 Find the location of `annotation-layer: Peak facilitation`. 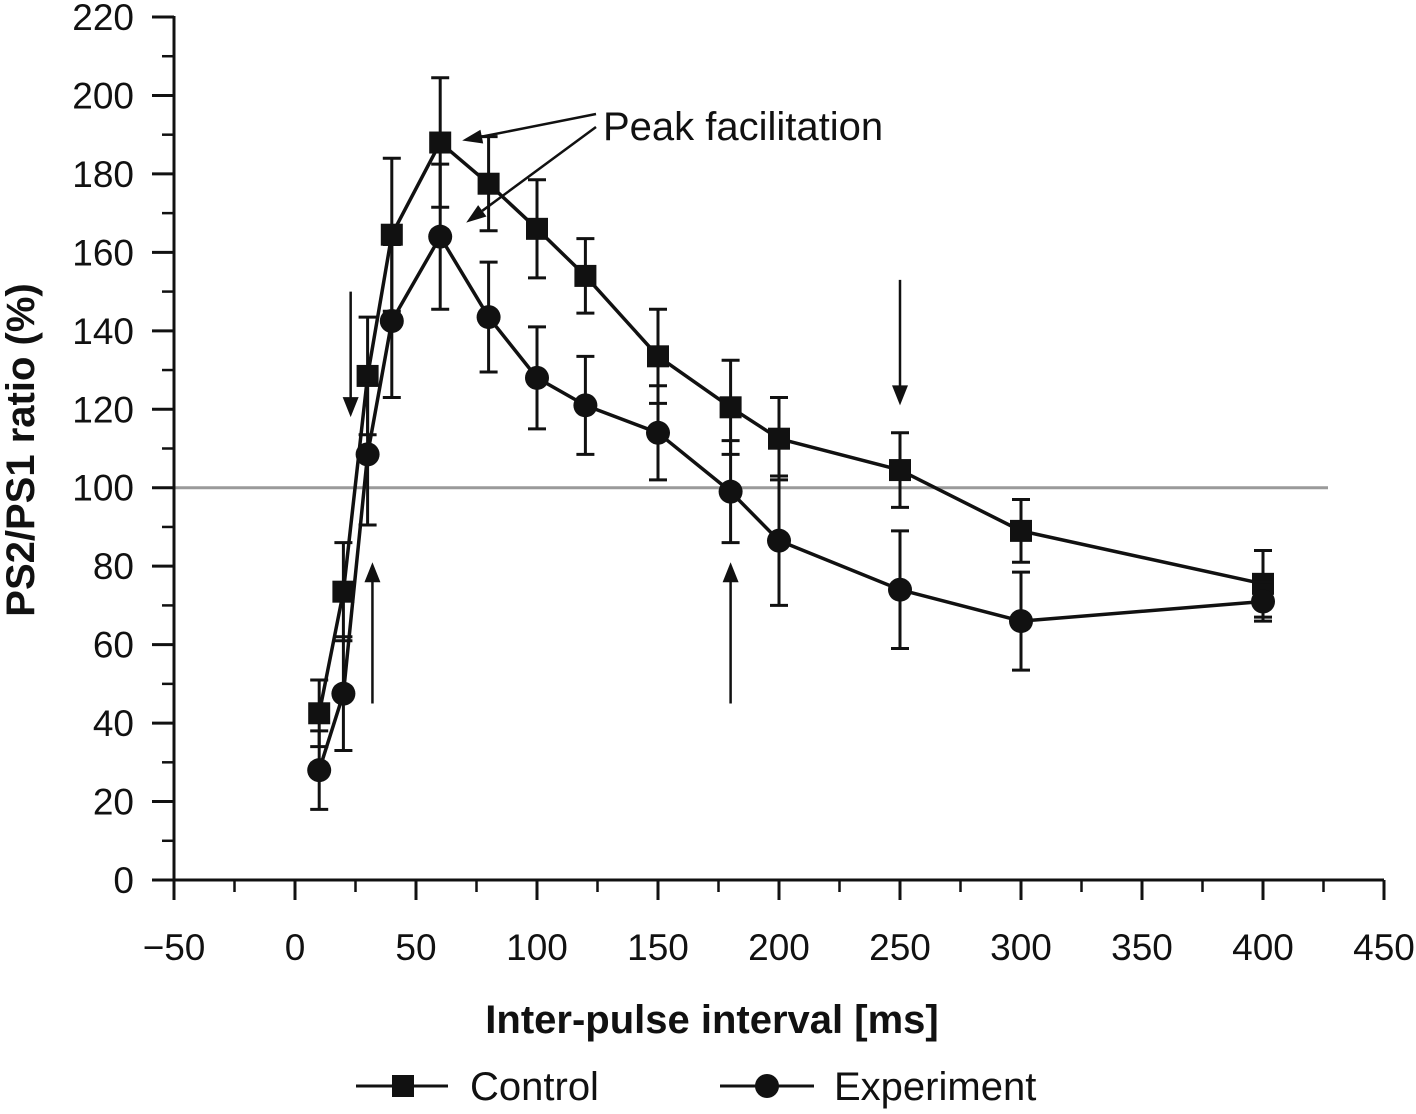

annotation-layer: Peak facilitation is located at coordinates (672, 164).